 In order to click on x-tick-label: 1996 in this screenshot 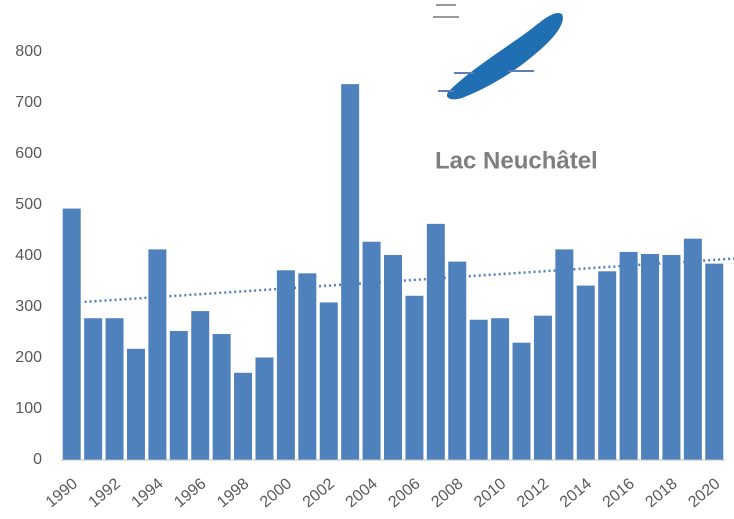, I will do `click(190, 493)`.